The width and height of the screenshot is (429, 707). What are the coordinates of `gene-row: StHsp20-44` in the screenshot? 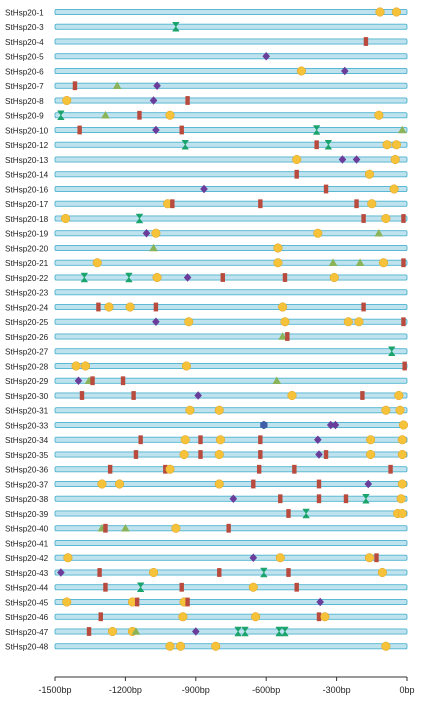 It's located at (206, 587).